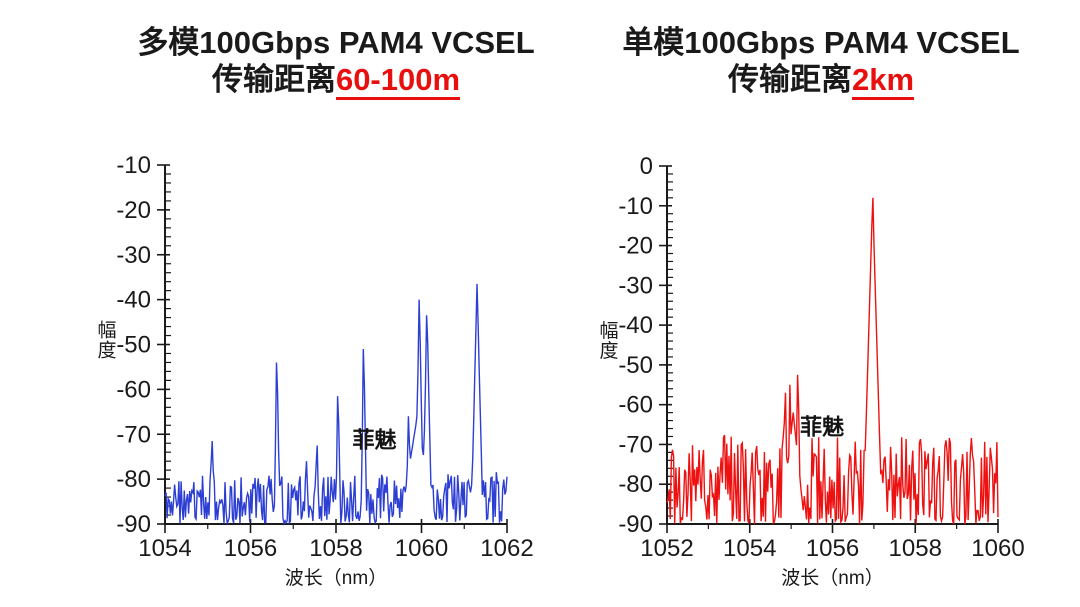 The image size is (1080, 607). I want to click on chart-title-text: 多模100Gbps PAM4 VCSEL, so click(336, 42).